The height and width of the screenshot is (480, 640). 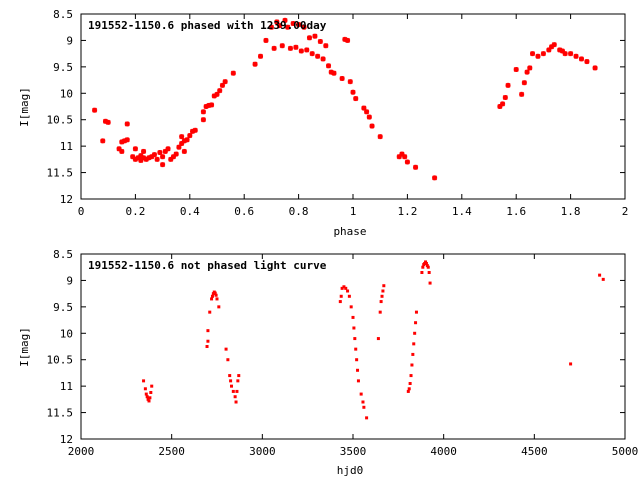 I want to click on y-tick-label: 8.5, so click(x=63, y=254).